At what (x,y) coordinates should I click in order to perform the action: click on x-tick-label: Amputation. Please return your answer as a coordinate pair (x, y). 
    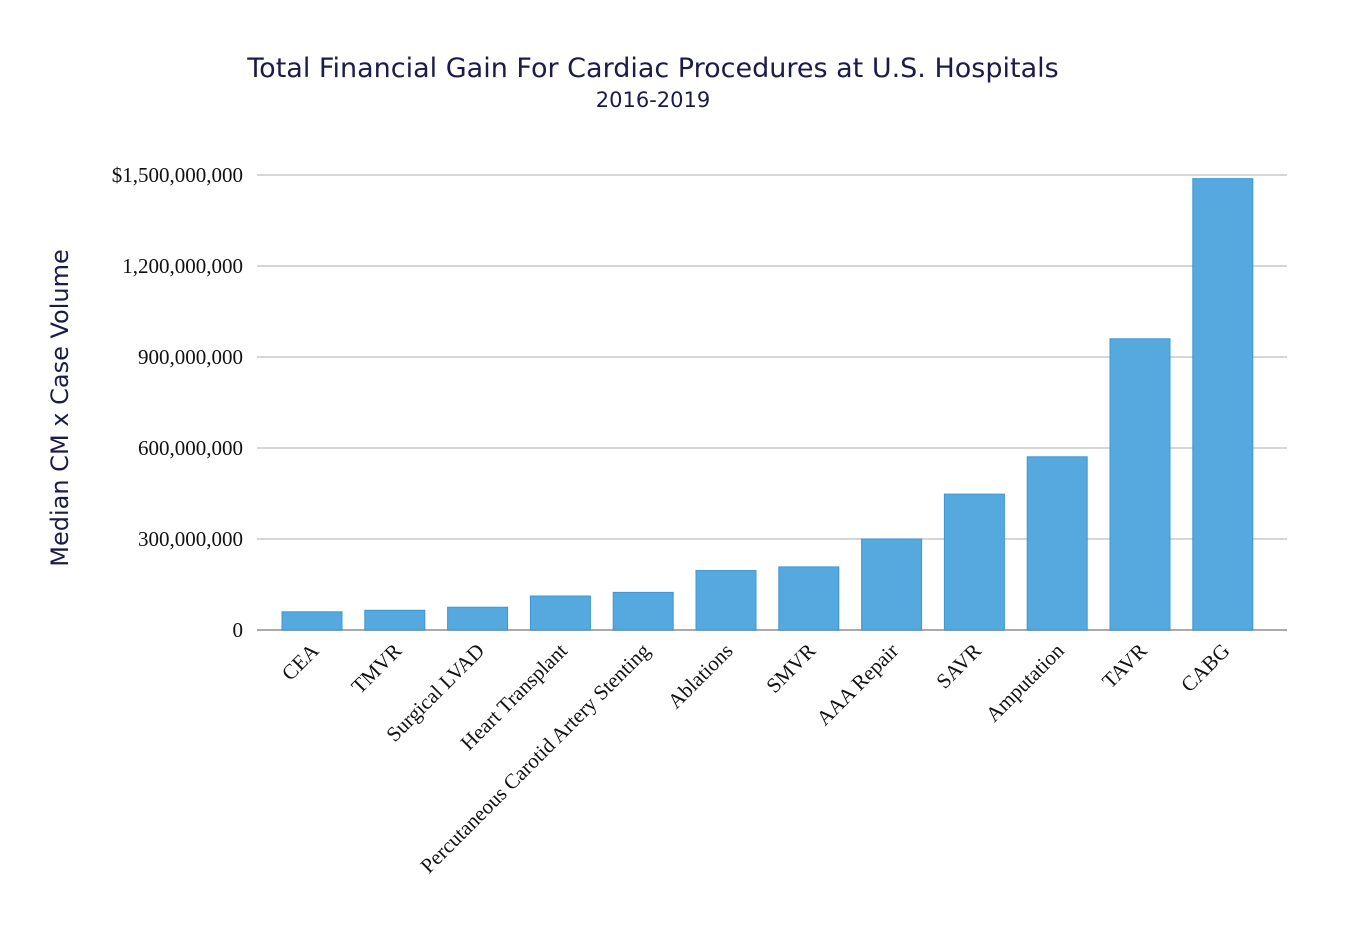
    Looking at the image, I should click on (1025, 682).